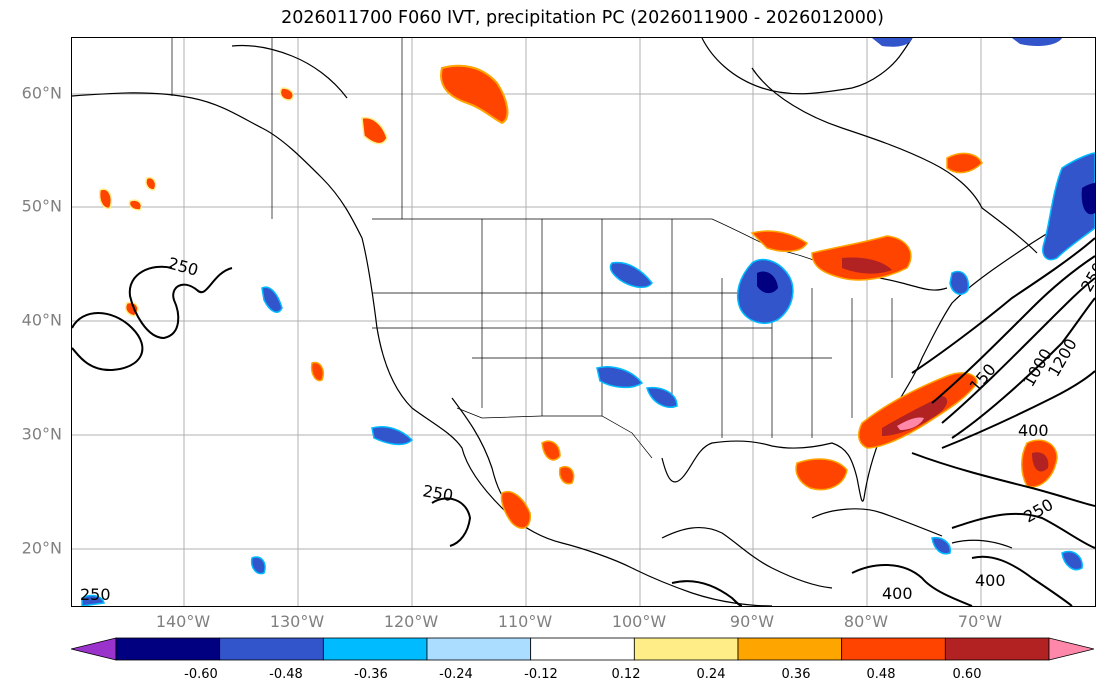 The image size is (1105, 698). I want to click on colorbar-tick: -0.48, so click(286, 674).